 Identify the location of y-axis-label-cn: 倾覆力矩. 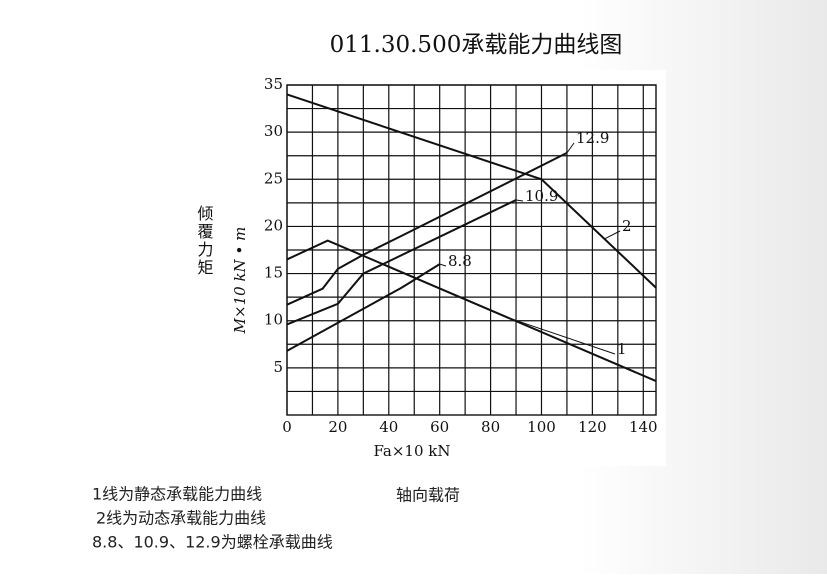
(204, 241).